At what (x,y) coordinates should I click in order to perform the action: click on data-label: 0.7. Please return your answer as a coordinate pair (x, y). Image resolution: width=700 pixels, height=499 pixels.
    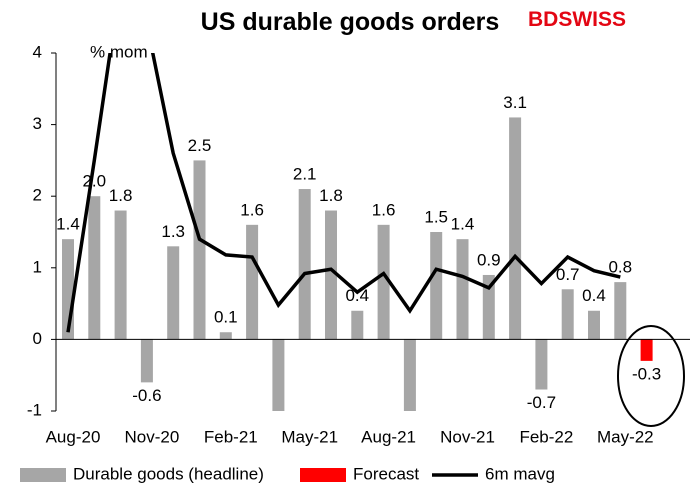
    Looking at the image, I should click on (568, 274).